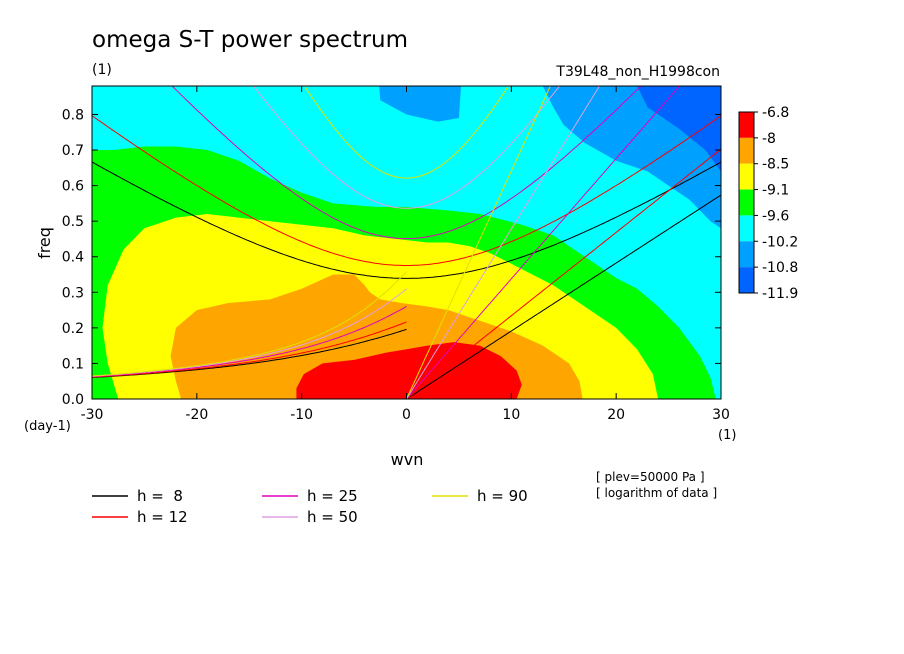  I want to click on colorbar: -6.8 -8 -8.5 -9.1 -9.6 -10.2 -10.8 -11.9, so click(768, 203).